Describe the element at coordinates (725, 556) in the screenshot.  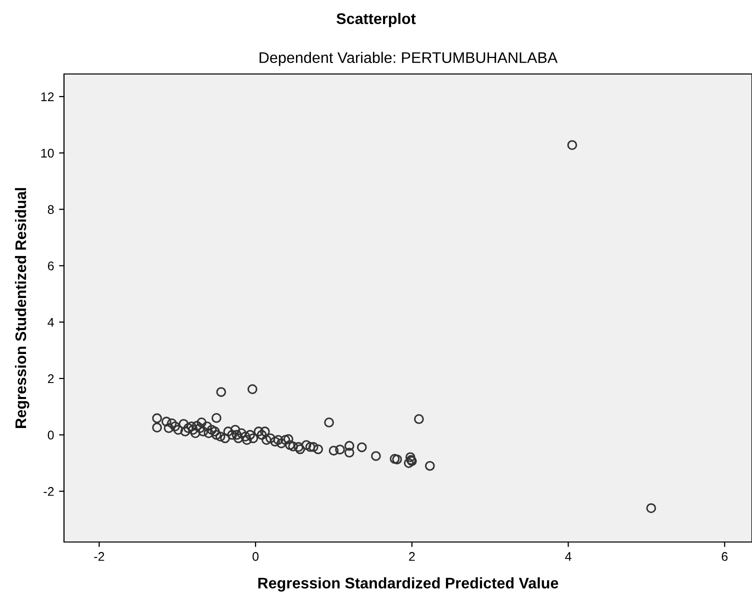
I see `x-tick-label: 6` at that location.